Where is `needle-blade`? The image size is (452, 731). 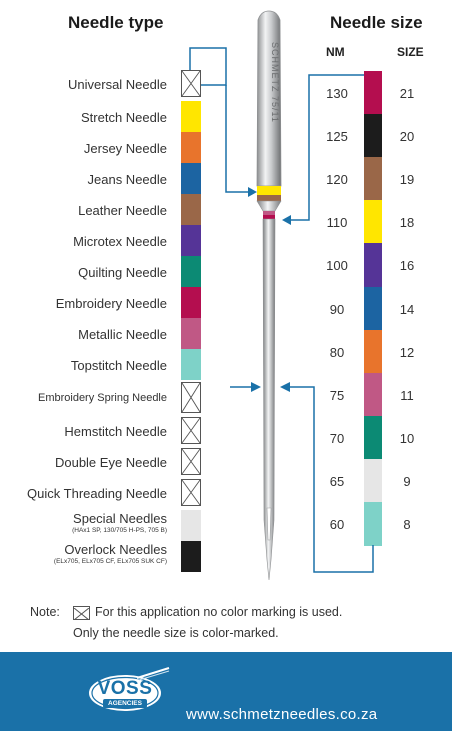
needle-blade is located at coordinates (269, 399).